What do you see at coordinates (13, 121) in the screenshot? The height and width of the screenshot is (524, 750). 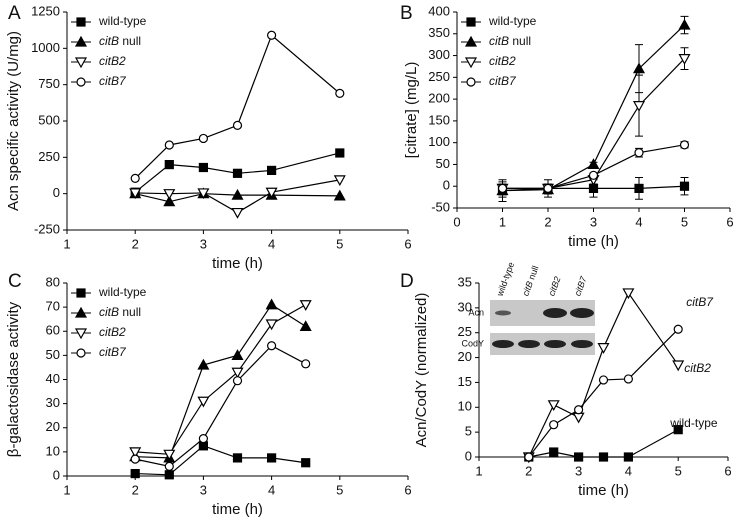 I see `y-axis-title: Acn specific activity (U/mg)` at bounding box center [13, 121].